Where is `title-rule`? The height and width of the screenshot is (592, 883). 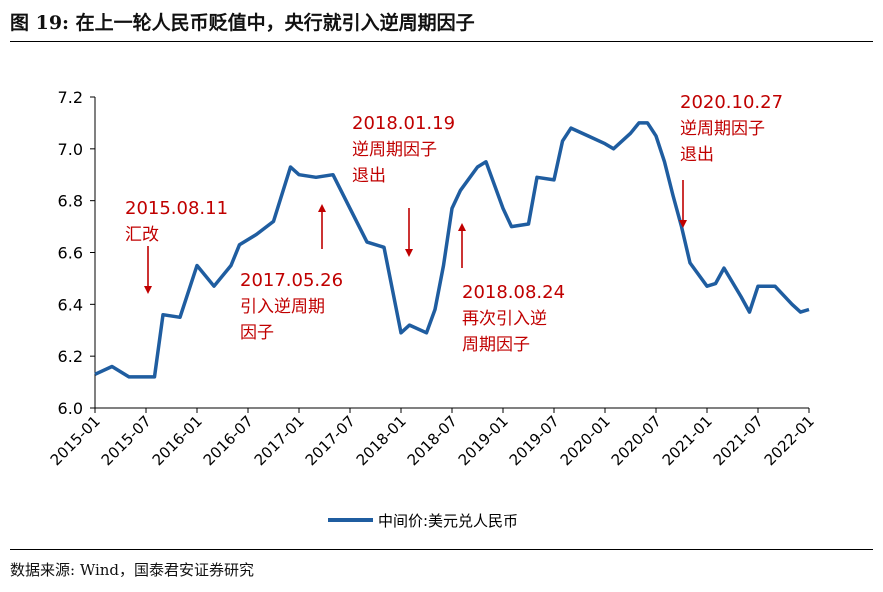 title-rule is located at coordinates (441, 41).